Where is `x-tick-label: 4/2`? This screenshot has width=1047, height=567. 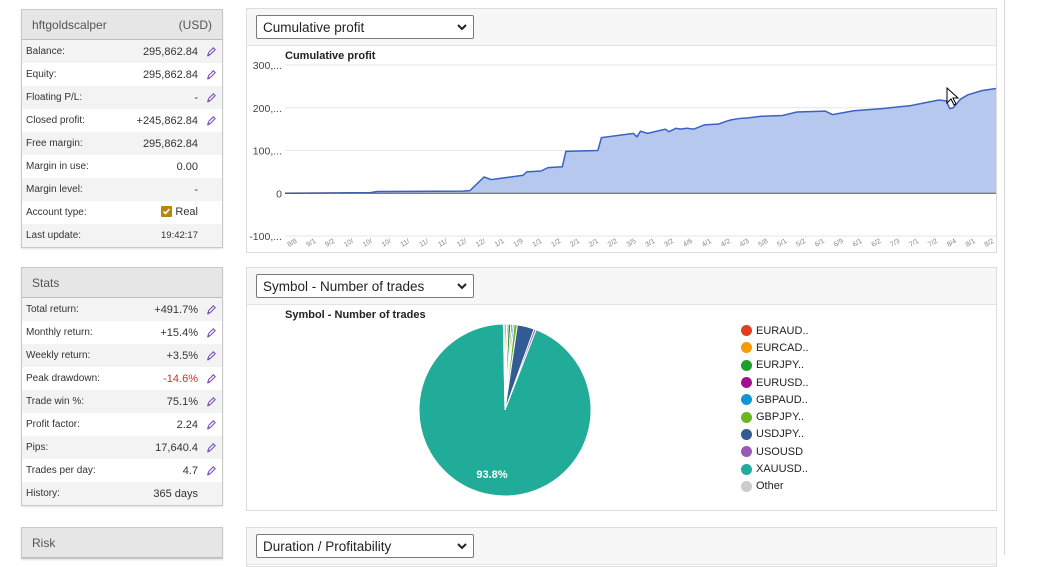 x-tick-label: 4/2 is located at coordinates (726, 243).